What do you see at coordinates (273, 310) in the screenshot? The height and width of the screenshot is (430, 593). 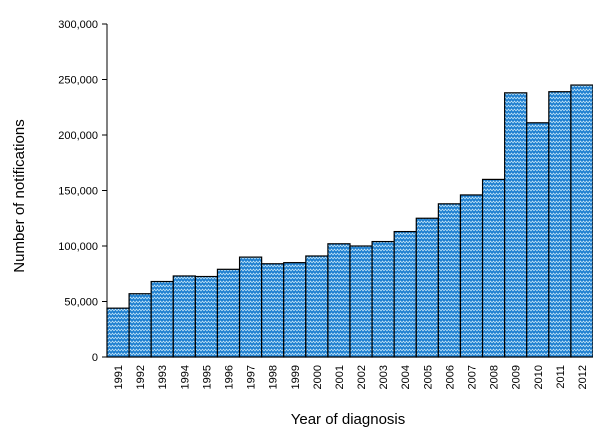 I see `bar-1998` at bounding box center [273, 310].